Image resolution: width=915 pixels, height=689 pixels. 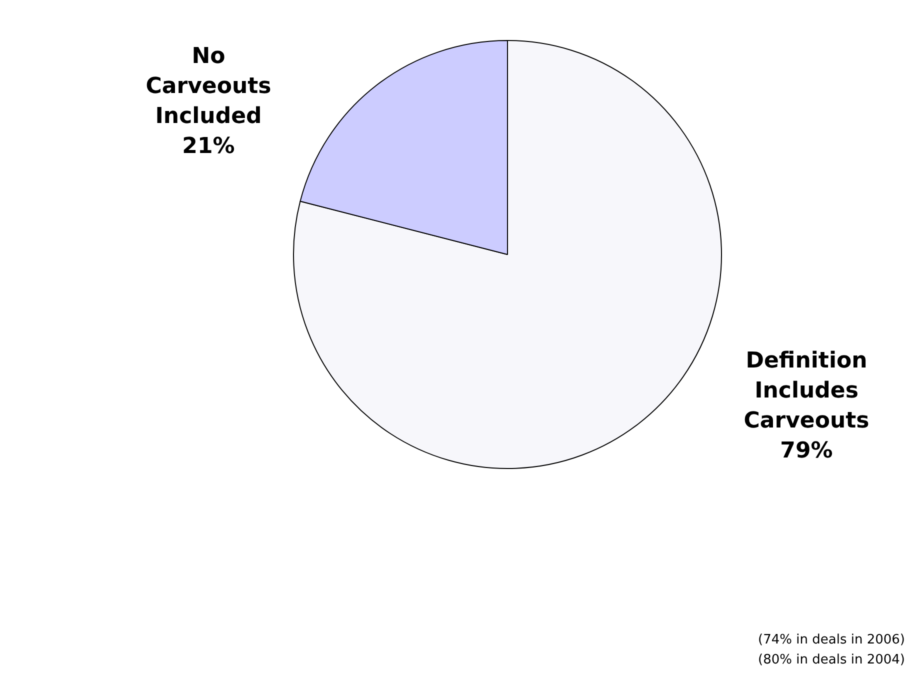 What do you see at coordinates (807, 391) in the screenshot?
I see `slice-label: Definition Includes Carveouts` at bounding box center [807, 391].